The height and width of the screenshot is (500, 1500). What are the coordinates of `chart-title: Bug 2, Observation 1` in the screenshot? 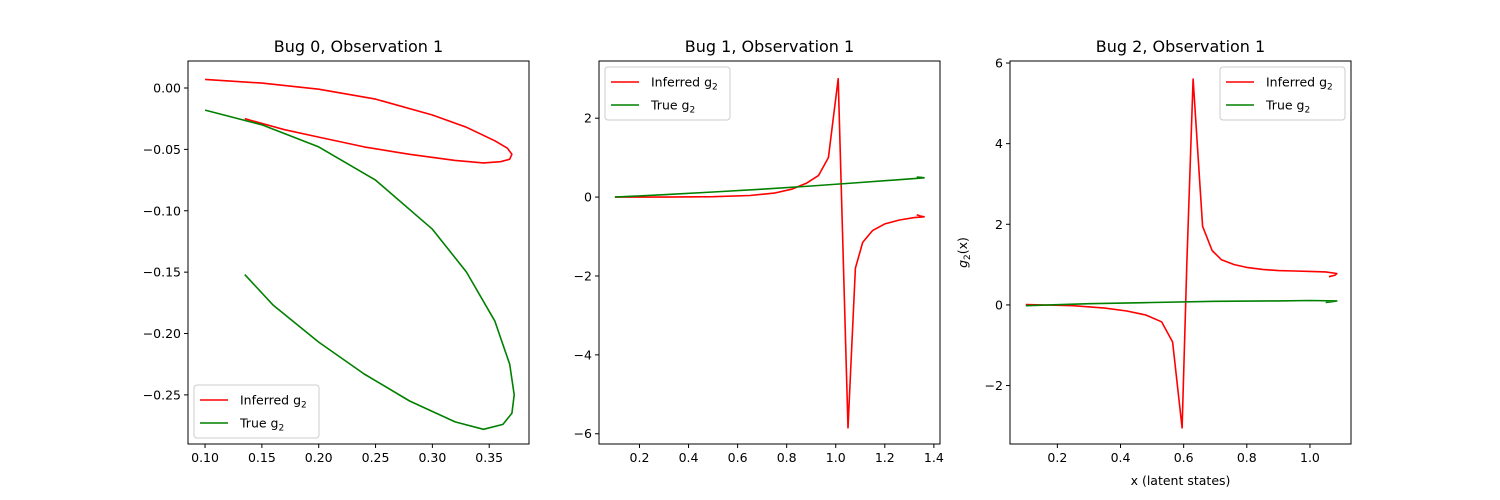 It's located at (1180, 46).